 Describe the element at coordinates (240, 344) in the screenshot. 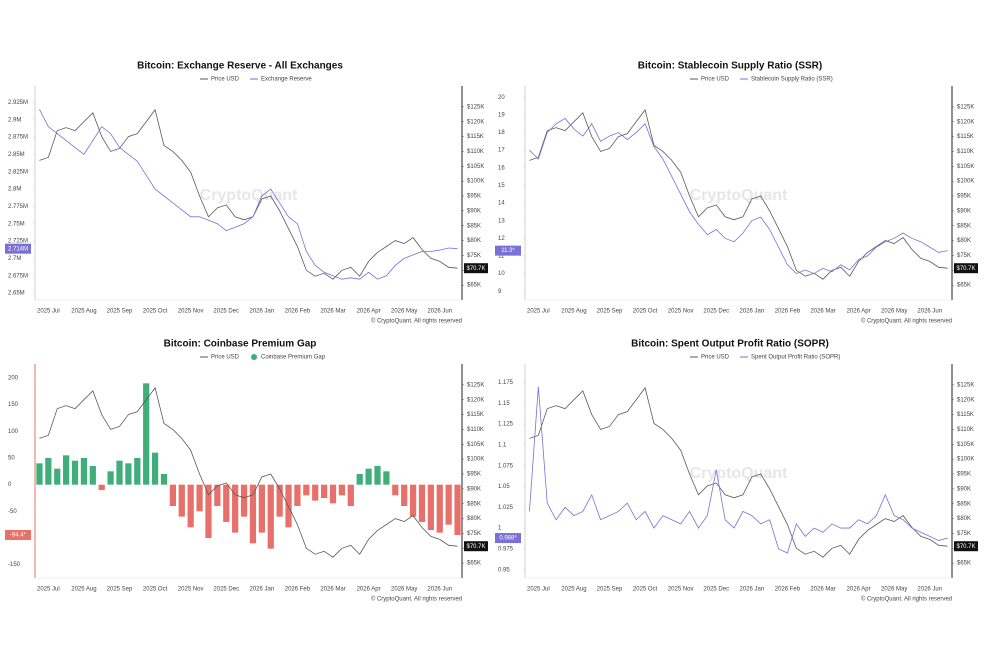

I see `chart-title: Bitcoin: Coinbase Premium Gap` at that location.